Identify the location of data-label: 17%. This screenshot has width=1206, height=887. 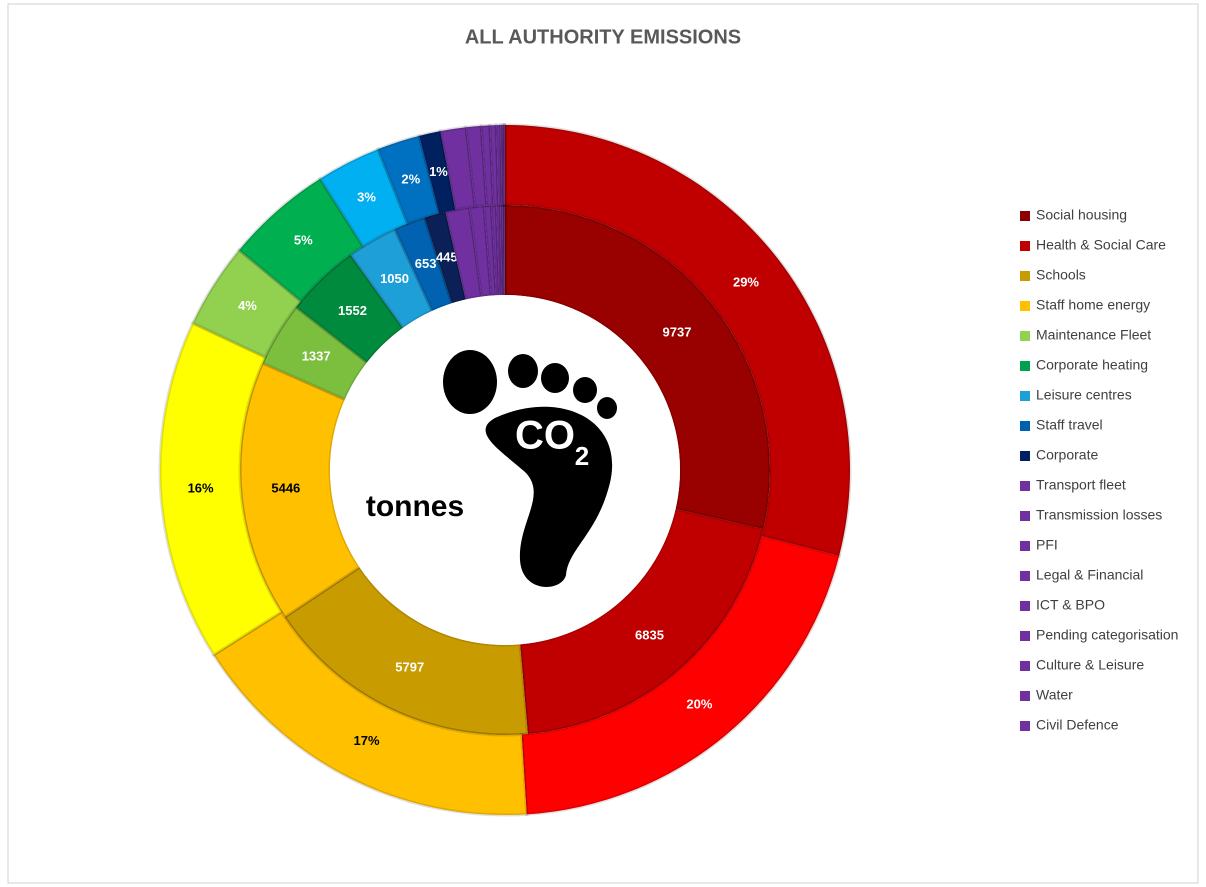
(367, 740).